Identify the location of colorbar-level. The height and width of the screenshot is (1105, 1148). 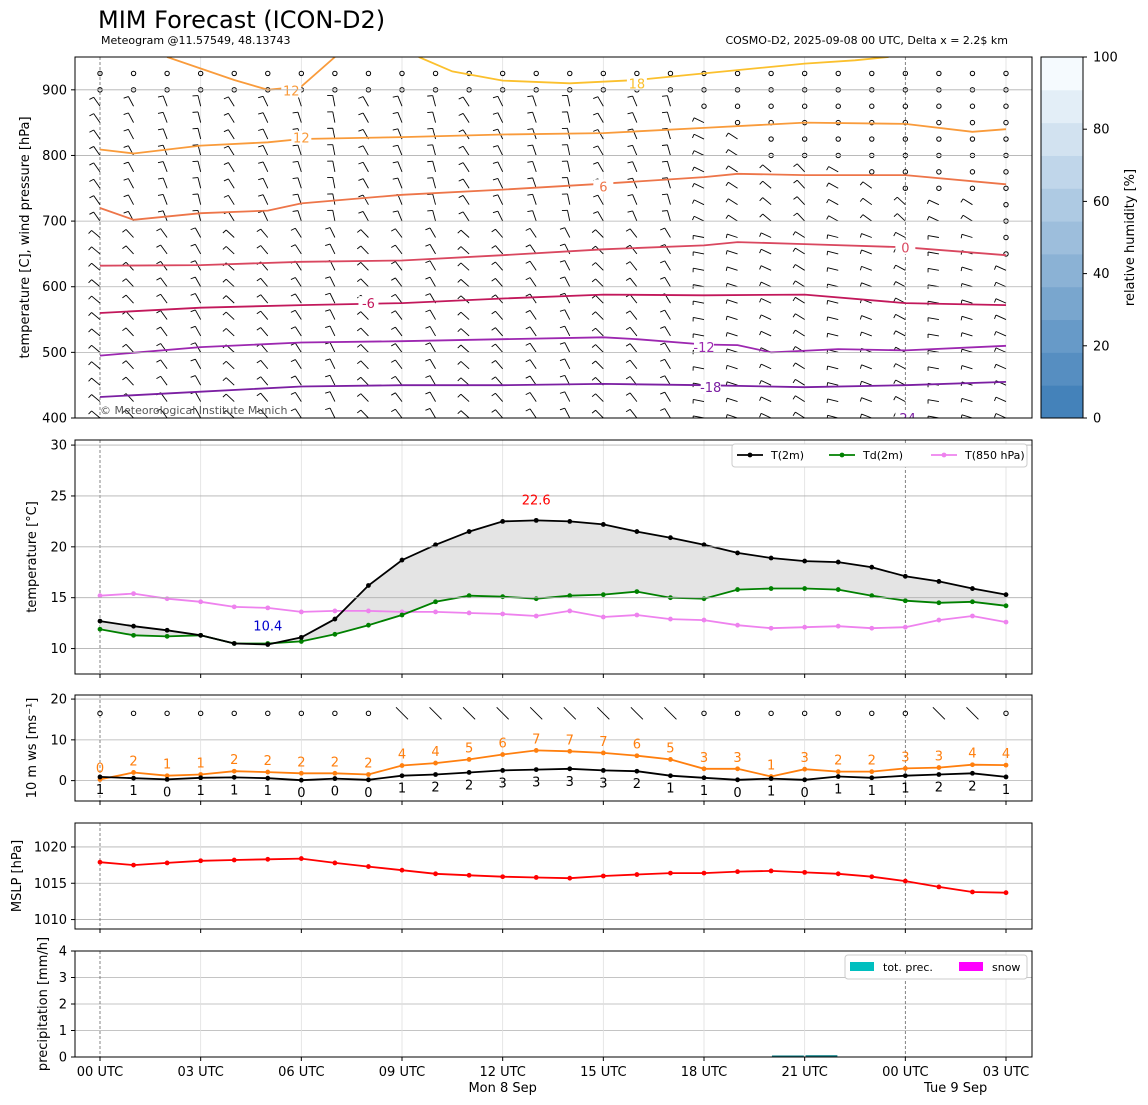
(1062, 139).